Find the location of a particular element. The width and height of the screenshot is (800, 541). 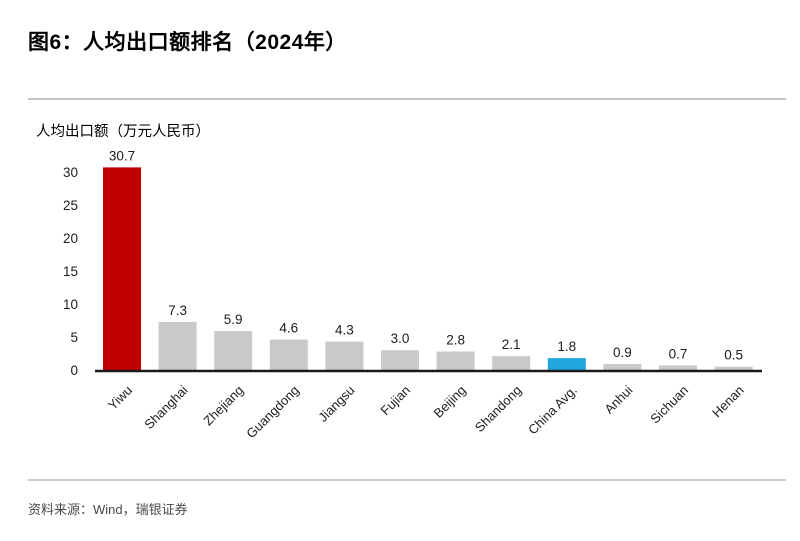

bar-value-label: 0.9 is located at coordinates (622, 352).